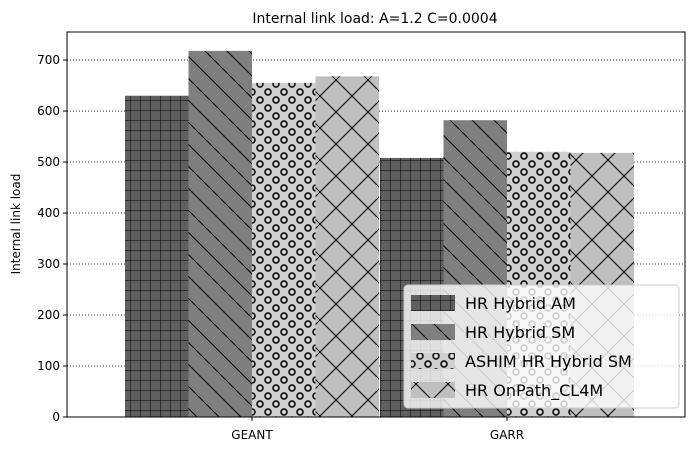 This screenshot has height=451, width=695. Describe the element at coordinates (48, 315) in the screenshot. I see `y-tick-label: 200` at that location.